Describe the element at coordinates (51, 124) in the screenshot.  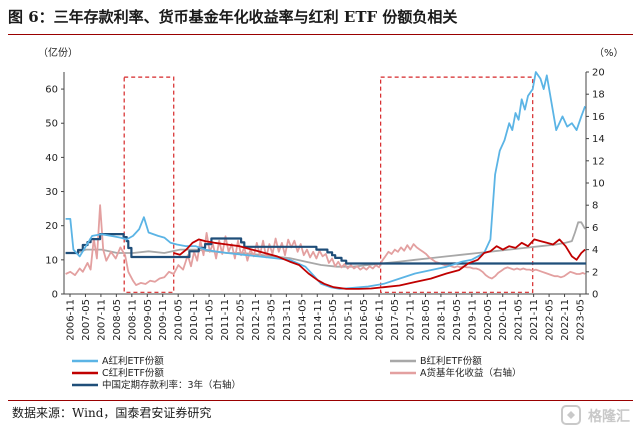
I see `left-tick-label: 50` at that location.